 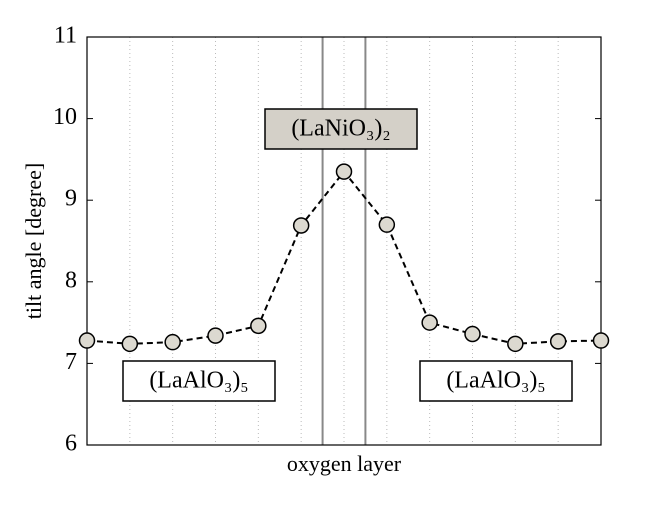 I want to click on y-tick-label: 8, so click(x=71, y=280).